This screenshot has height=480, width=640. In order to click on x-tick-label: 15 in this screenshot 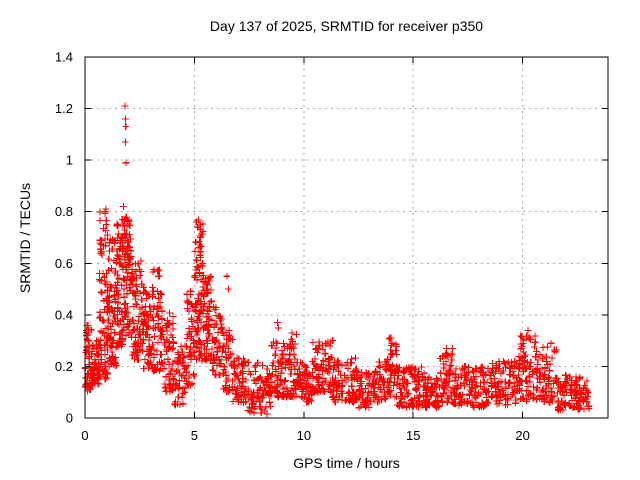, I will do `click(413, 435)`.